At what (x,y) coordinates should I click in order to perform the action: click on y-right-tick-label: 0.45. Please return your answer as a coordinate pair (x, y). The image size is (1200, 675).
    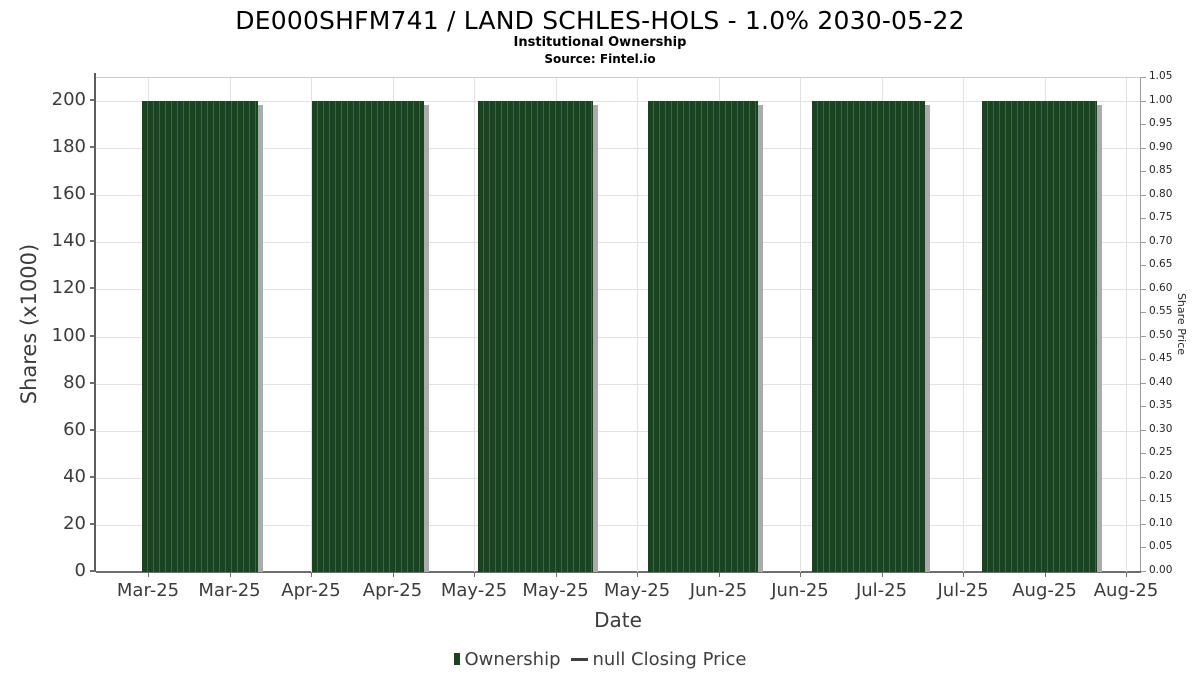
    Looking at the image, I should click on (1161, 358).